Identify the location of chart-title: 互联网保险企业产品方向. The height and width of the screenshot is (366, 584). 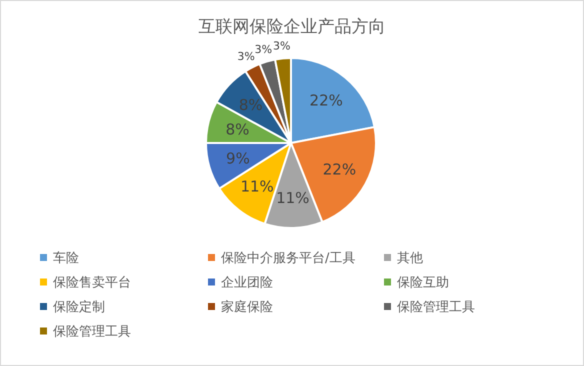
(292, 27).